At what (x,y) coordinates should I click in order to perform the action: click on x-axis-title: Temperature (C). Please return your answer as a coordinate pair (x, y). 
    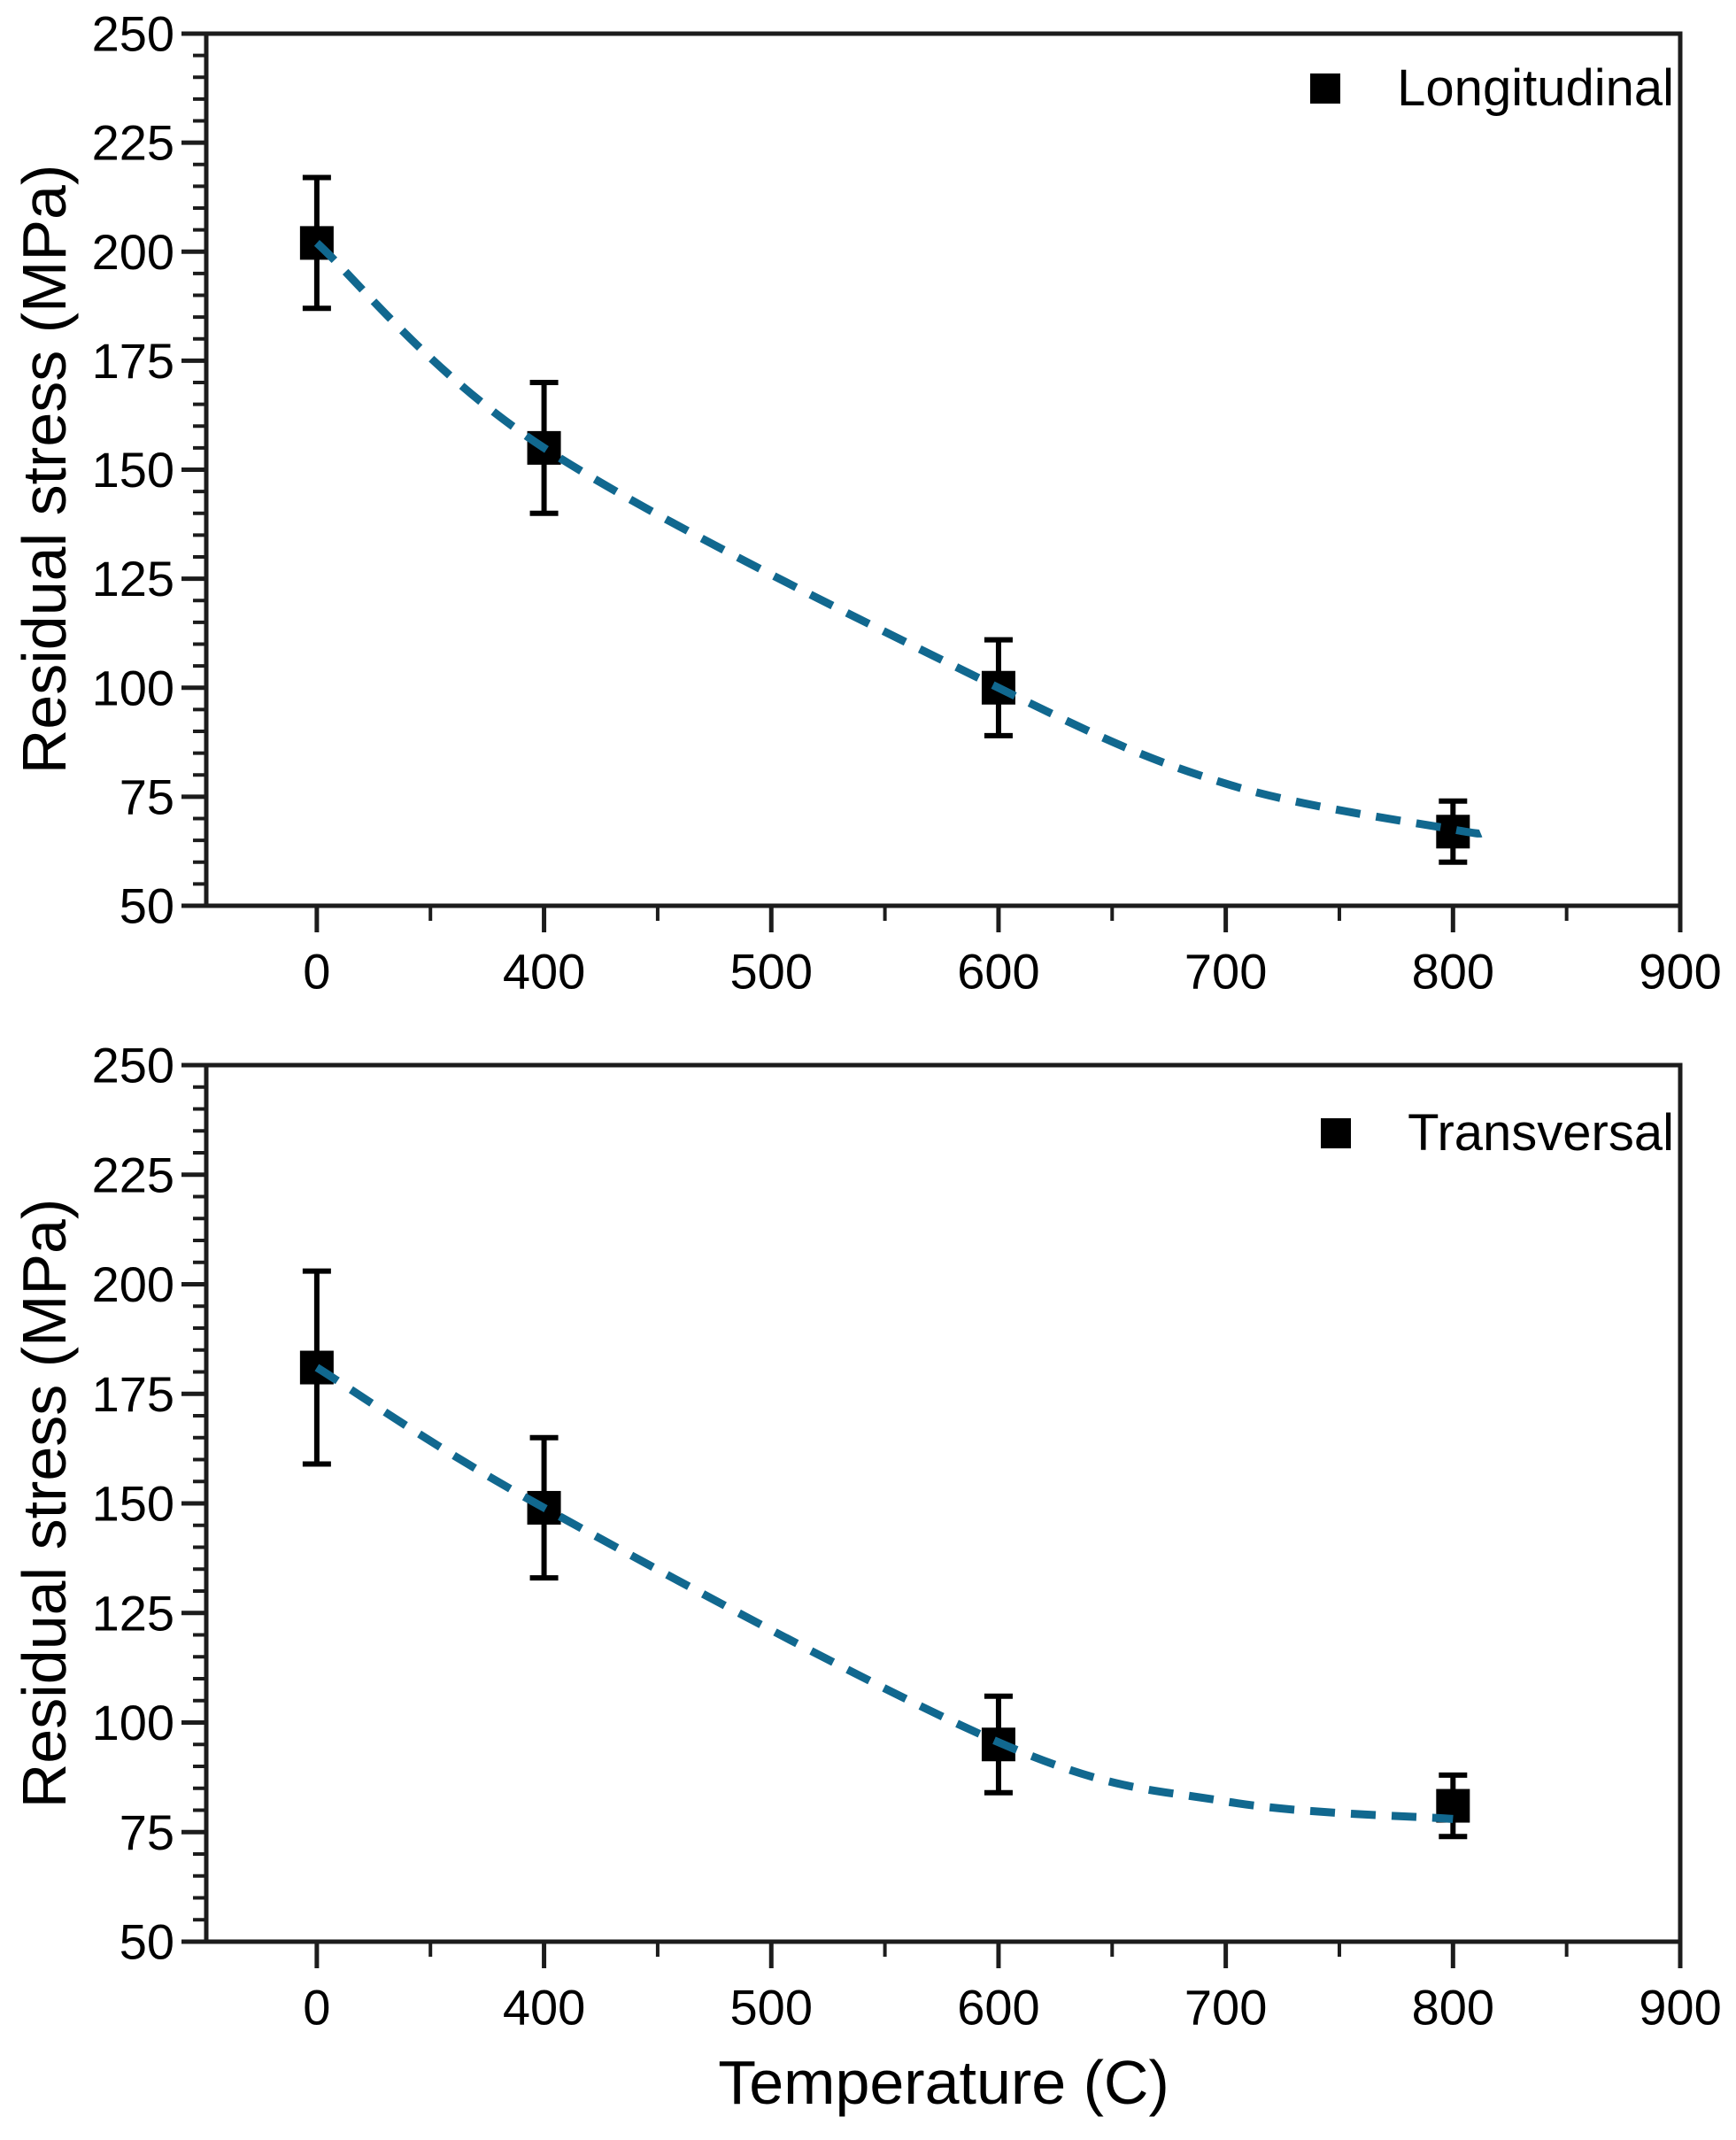
    Looking at the image, I should click on (943, 2082).